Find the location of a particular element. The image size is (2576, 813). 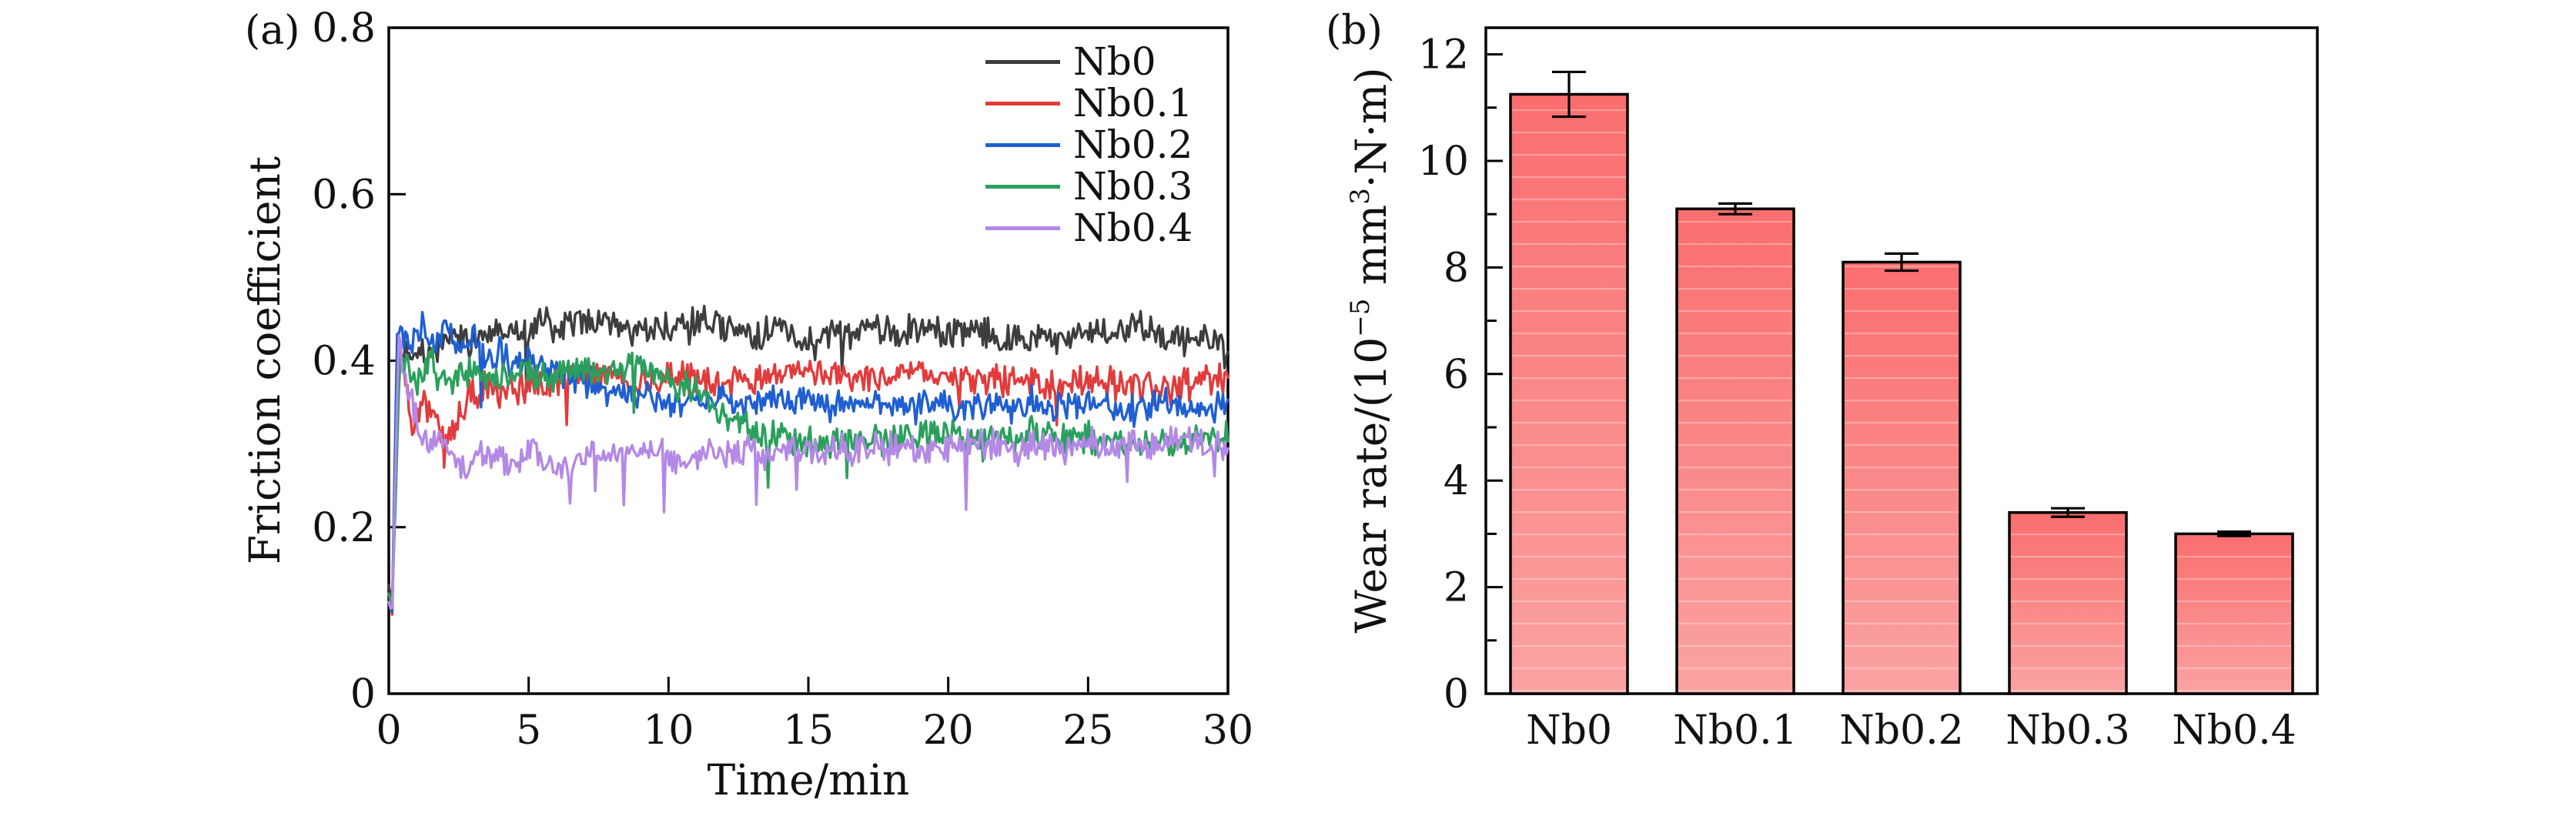

bar-Nb0.4 is located at coordinates (2234, 613).